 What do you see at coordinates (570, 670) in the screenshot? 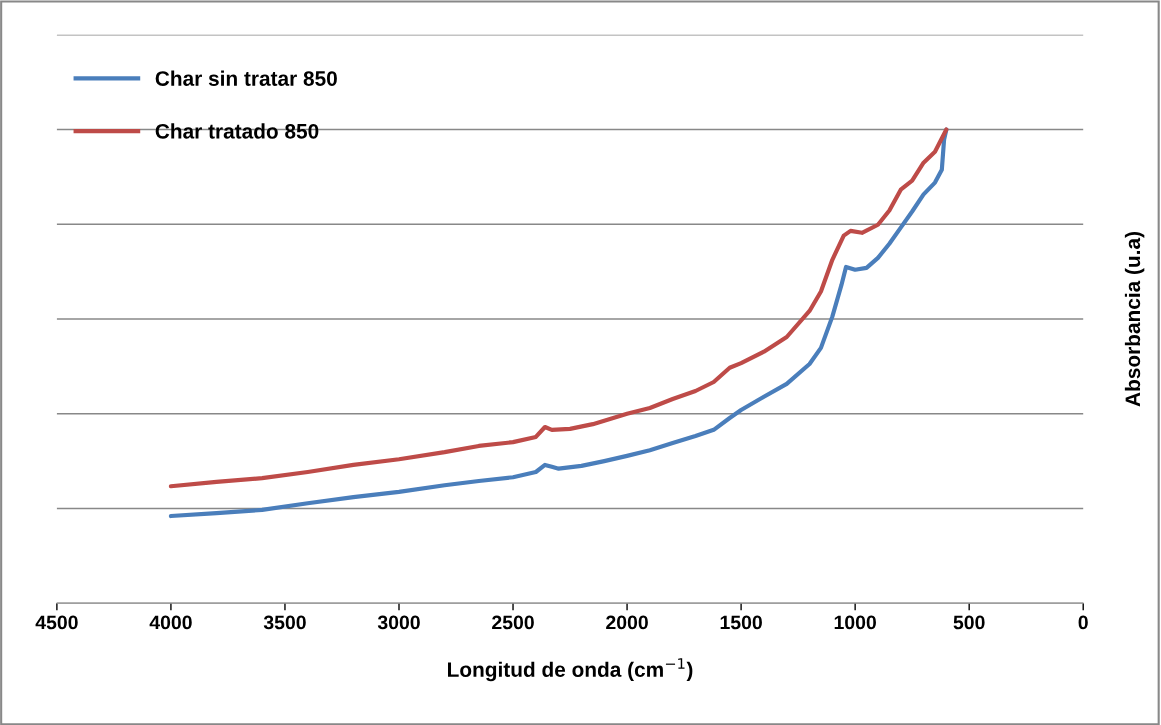
I see `x-axis-title: Longitud de onda (cm$^{−1}$)` at bounding box center [570, 670].